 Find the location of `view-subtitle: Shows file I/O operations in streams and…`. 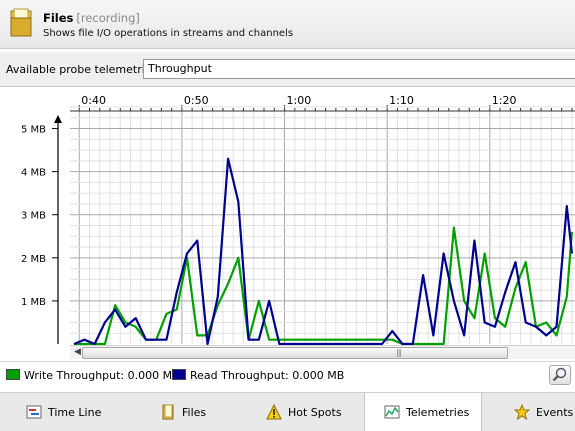

view-subtitle: Shows file I/O operations in streams and… is located at coordinates (168, 33).